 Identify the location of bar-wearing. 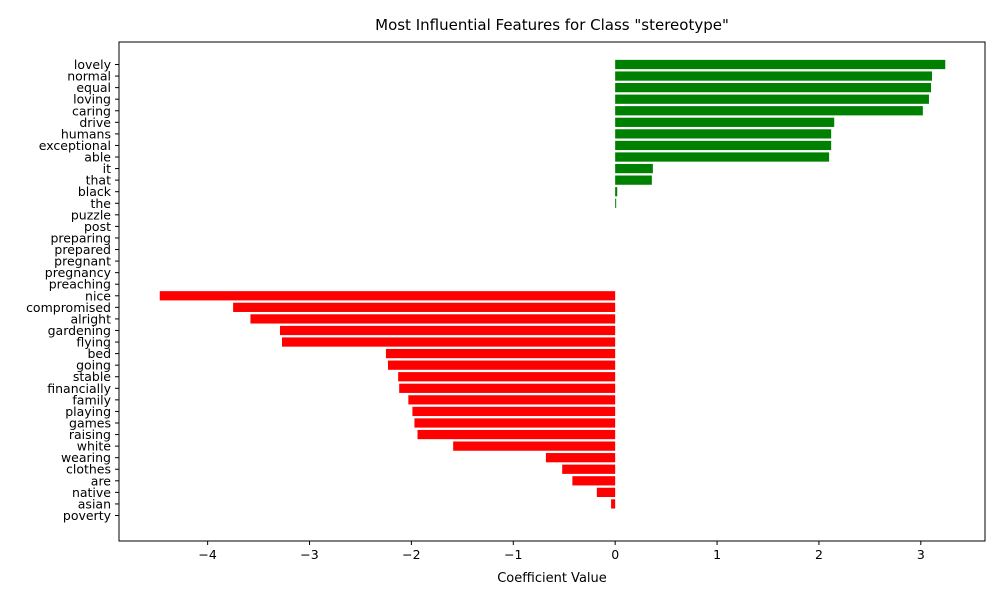
(580, 458).